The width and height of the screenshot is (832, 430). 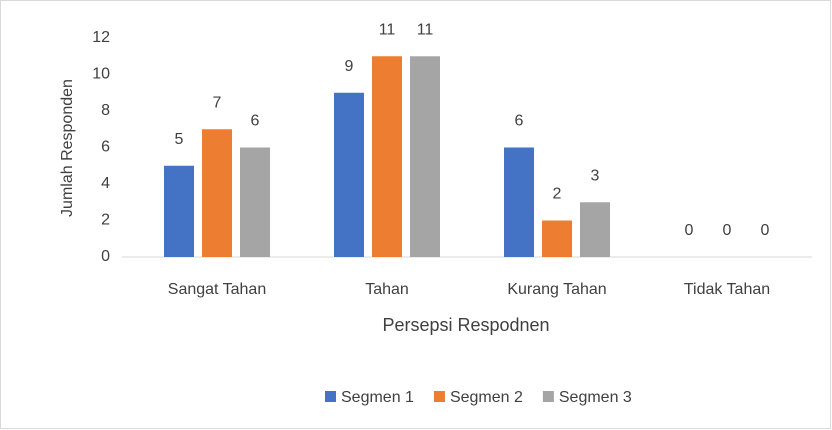 I want to click on data-label: 9, so click(x=349, y=66).